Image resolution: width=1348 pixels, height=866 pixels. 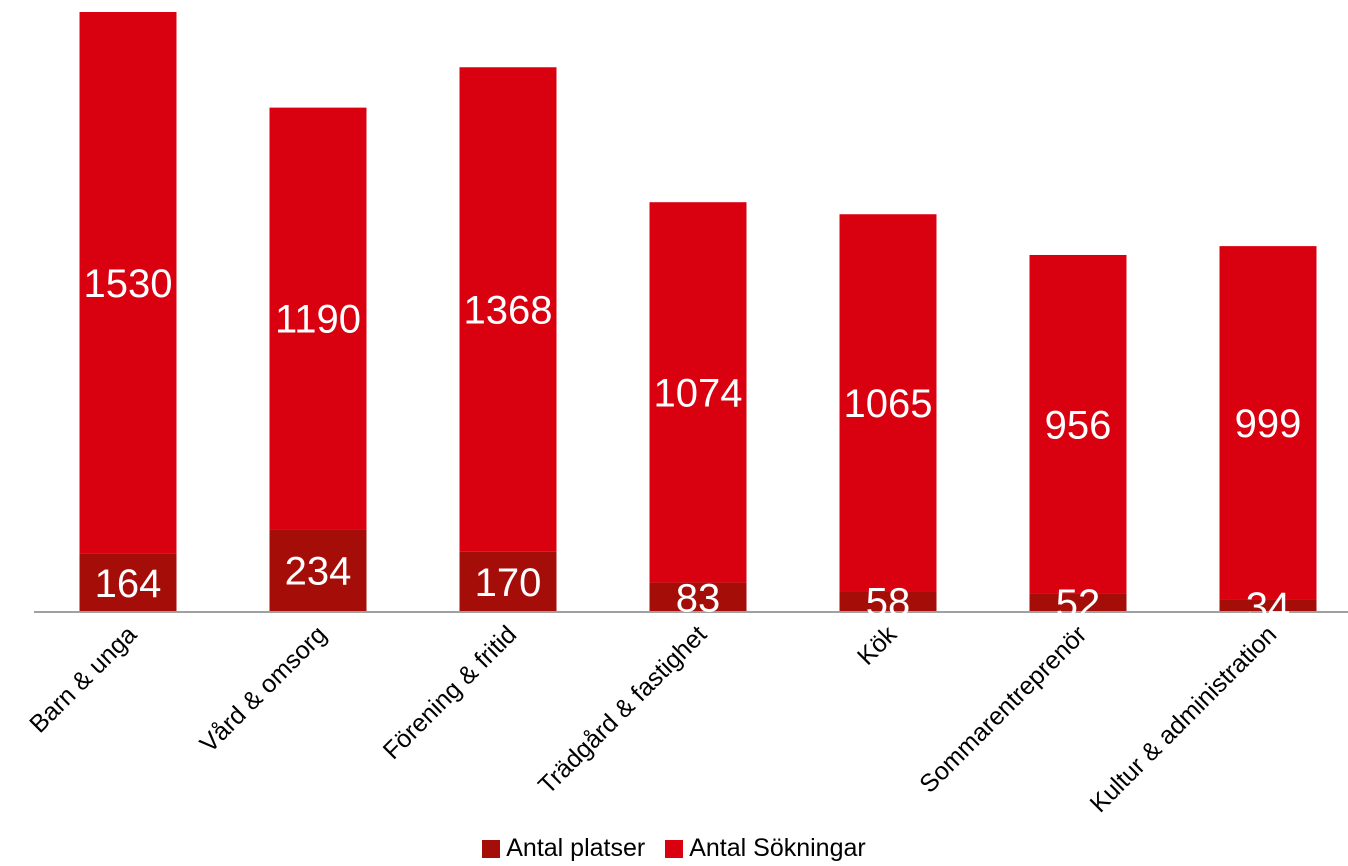 I want to click on x-tick-label: Kultur & administration, so click(x=1184, y=719).